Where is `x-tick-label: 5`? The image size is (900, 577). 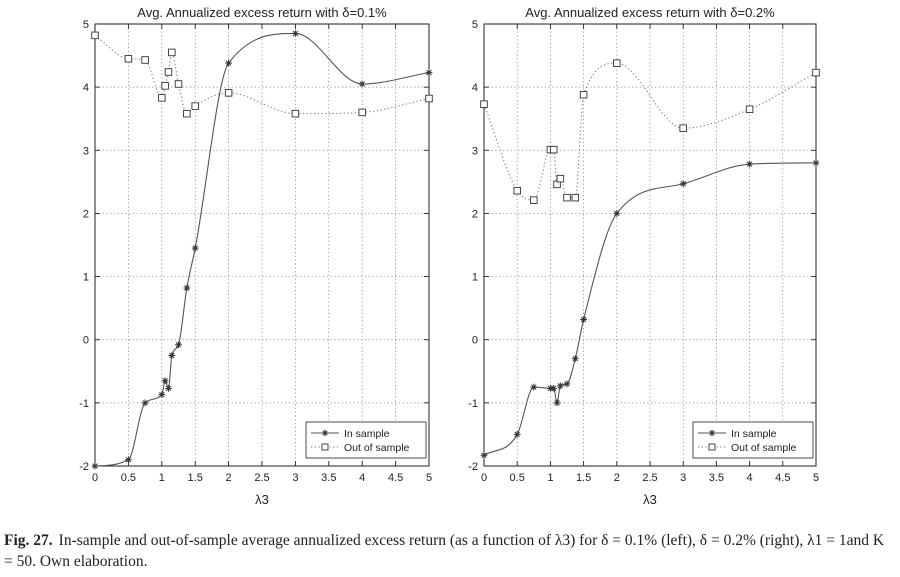
x-tick-label: 5 is located at coordinates (816, 478).